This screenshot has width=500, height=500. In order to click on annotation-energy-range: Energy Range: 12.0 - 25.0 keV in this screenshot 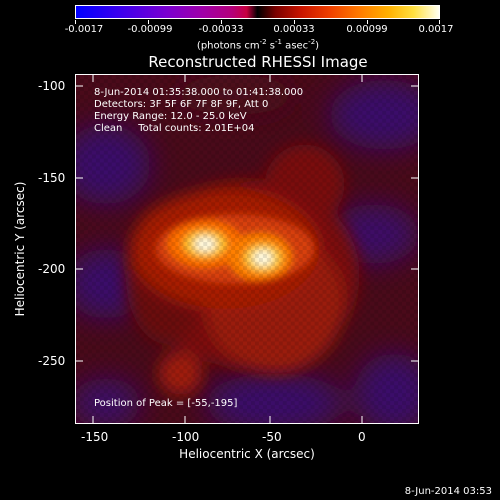, I will do `click(170, 116)`.